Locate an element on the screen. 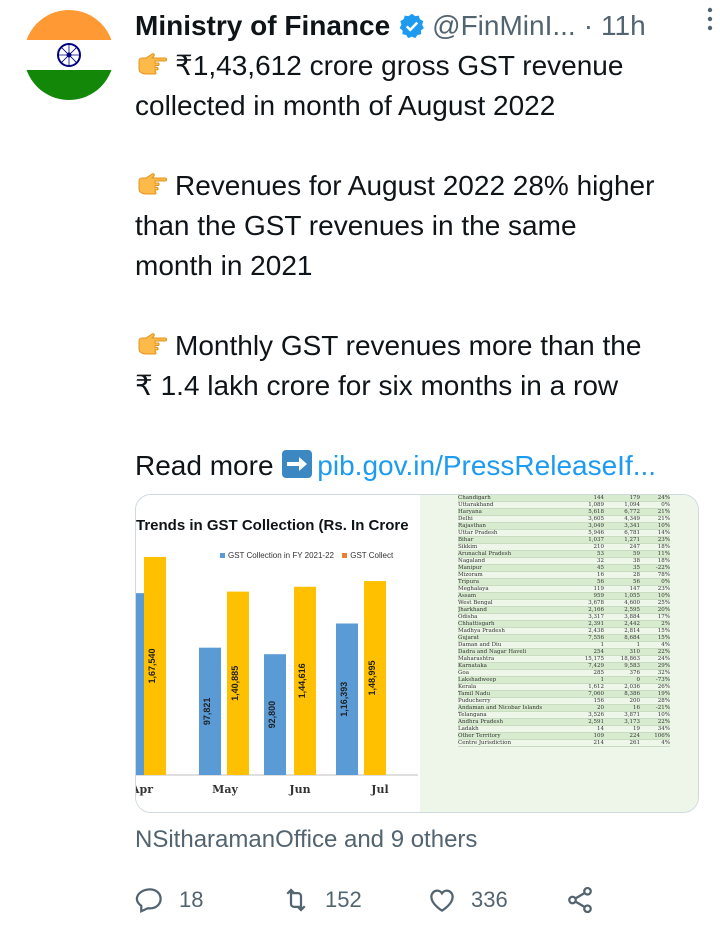  more-options-icon is located at coordinates (710, 19).